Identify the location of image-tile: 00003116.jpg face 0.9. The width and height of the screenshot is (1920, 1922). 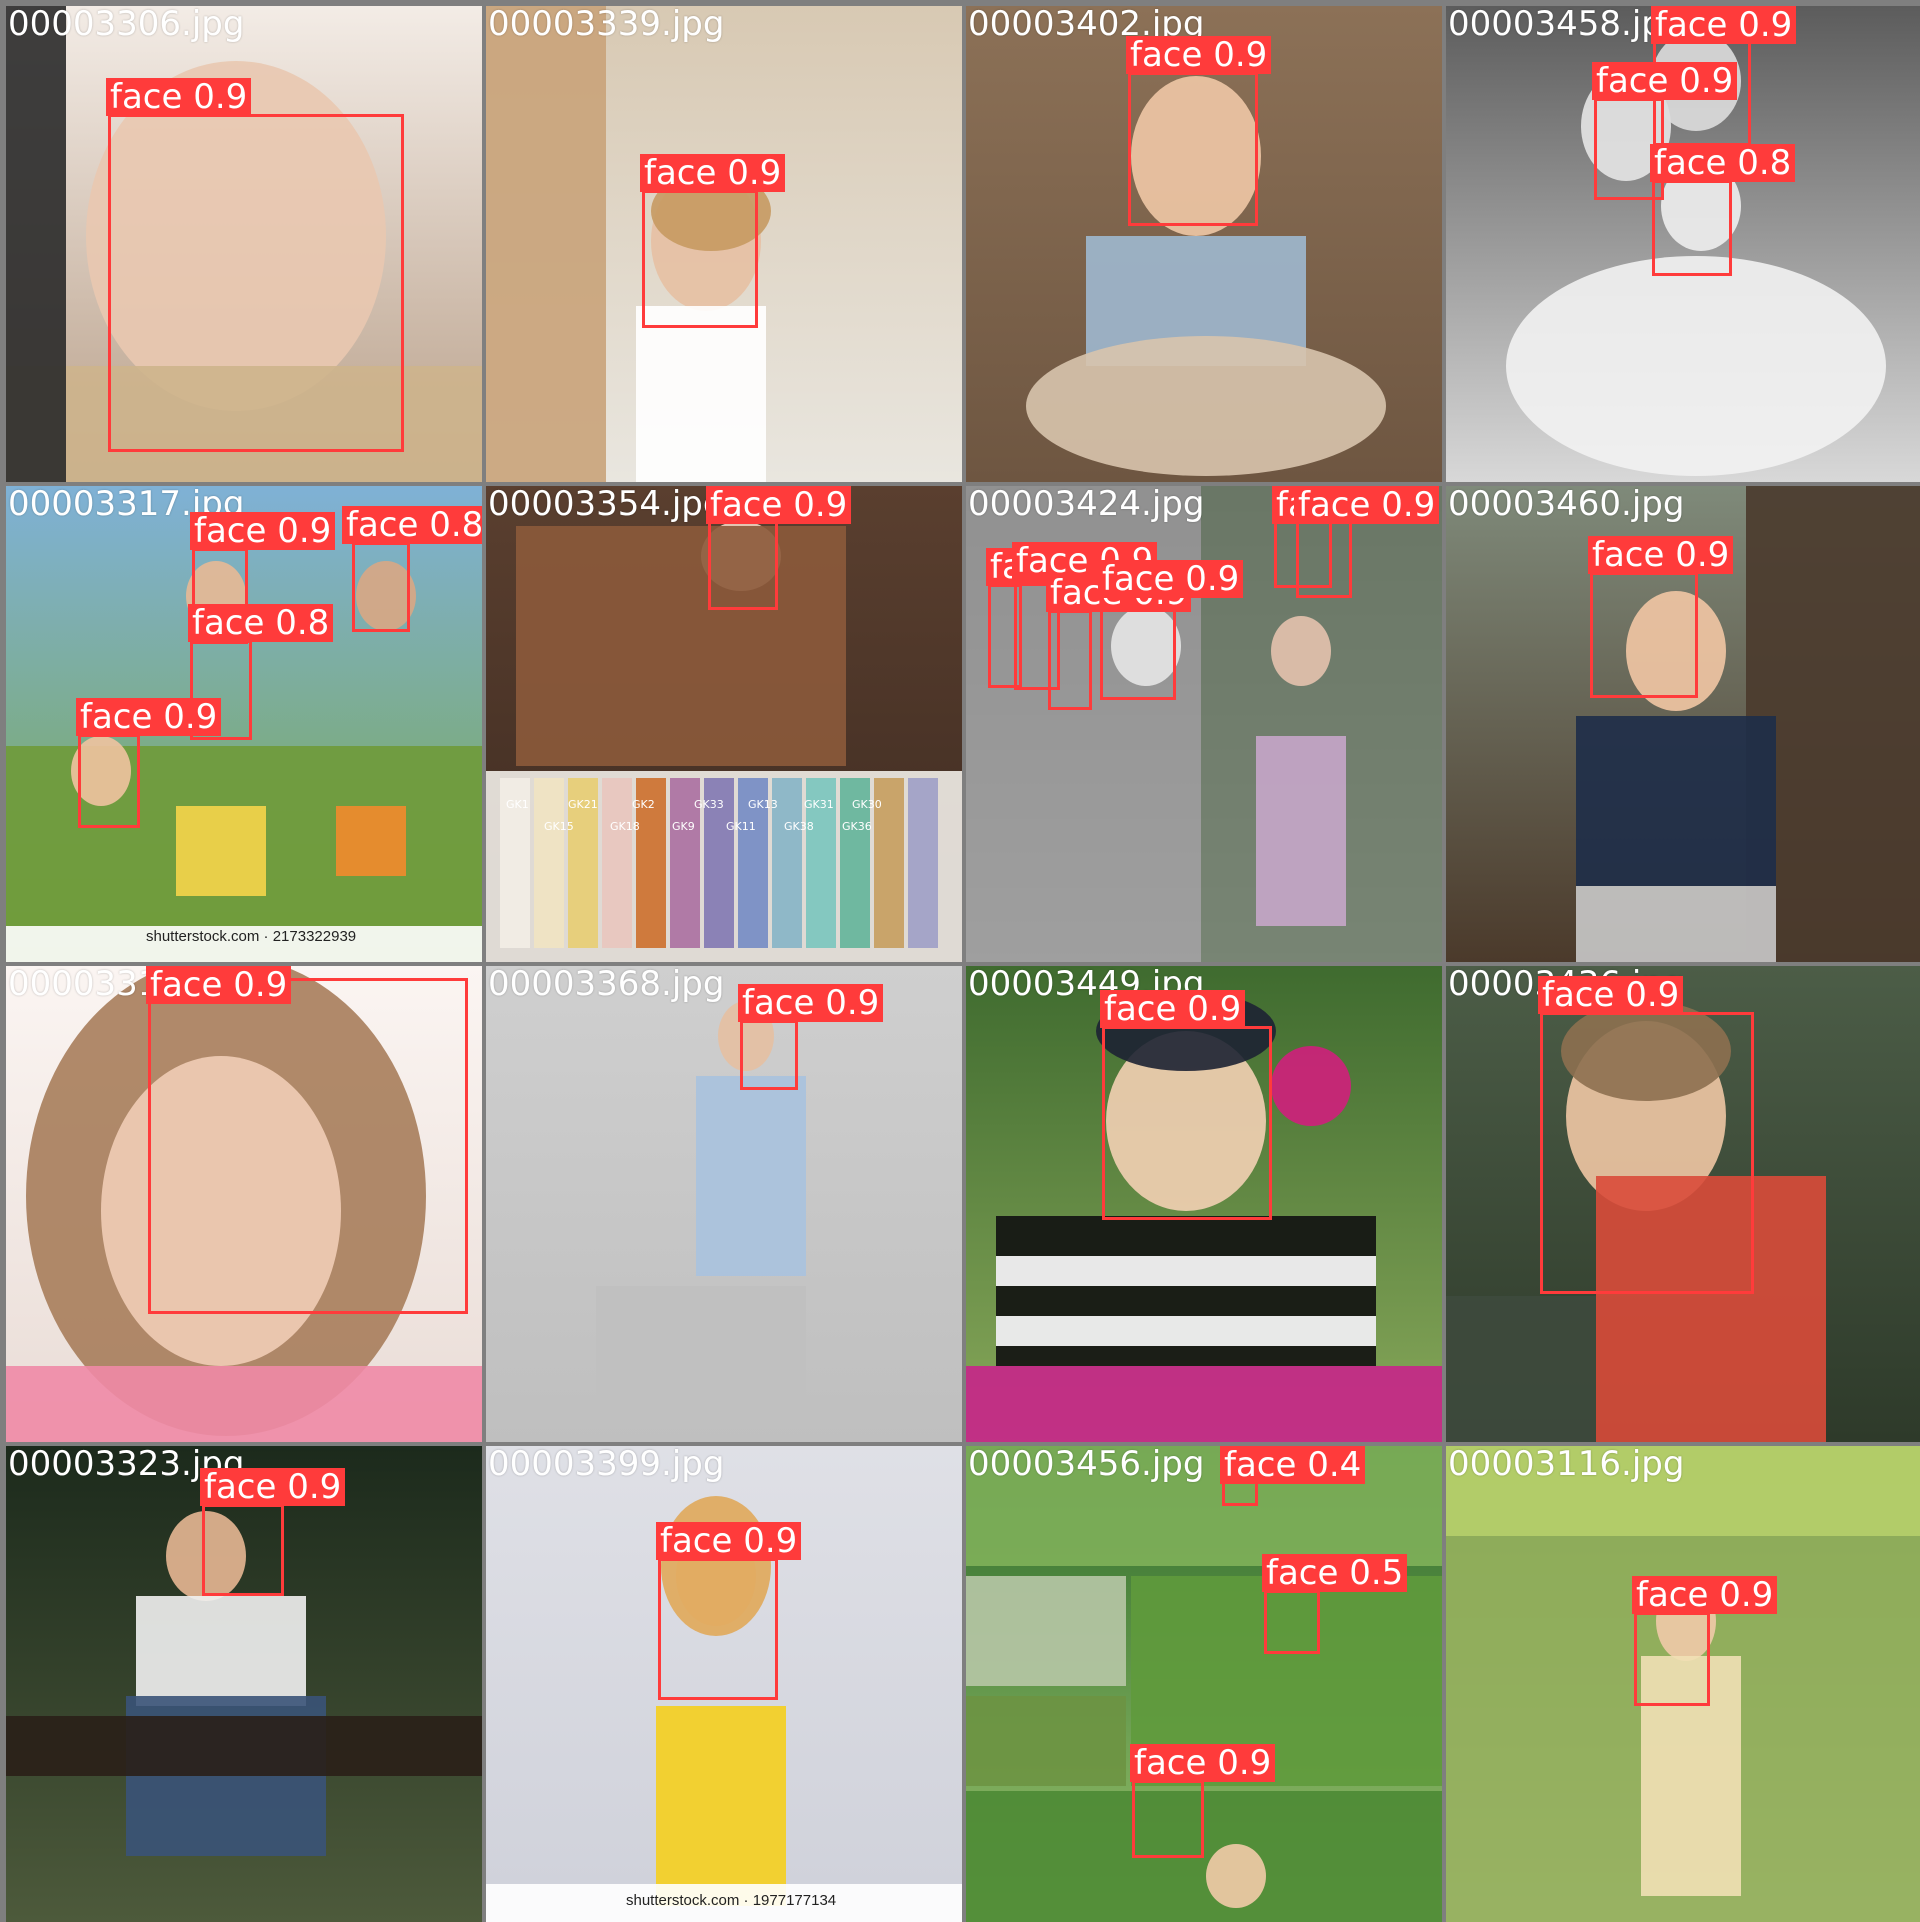
(1683, 1684).